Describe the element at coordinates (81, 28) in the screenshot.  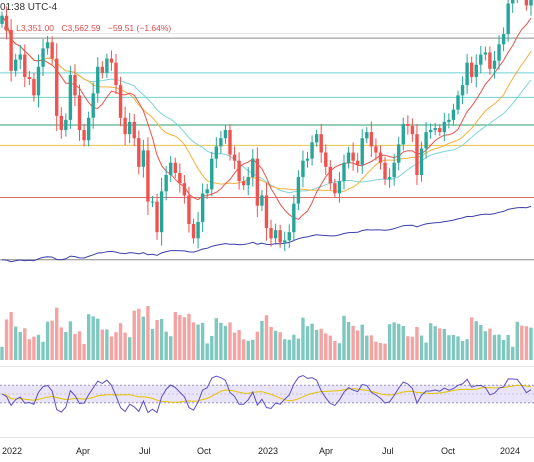
I see `ohlc-close: C3,562.59` at that location.